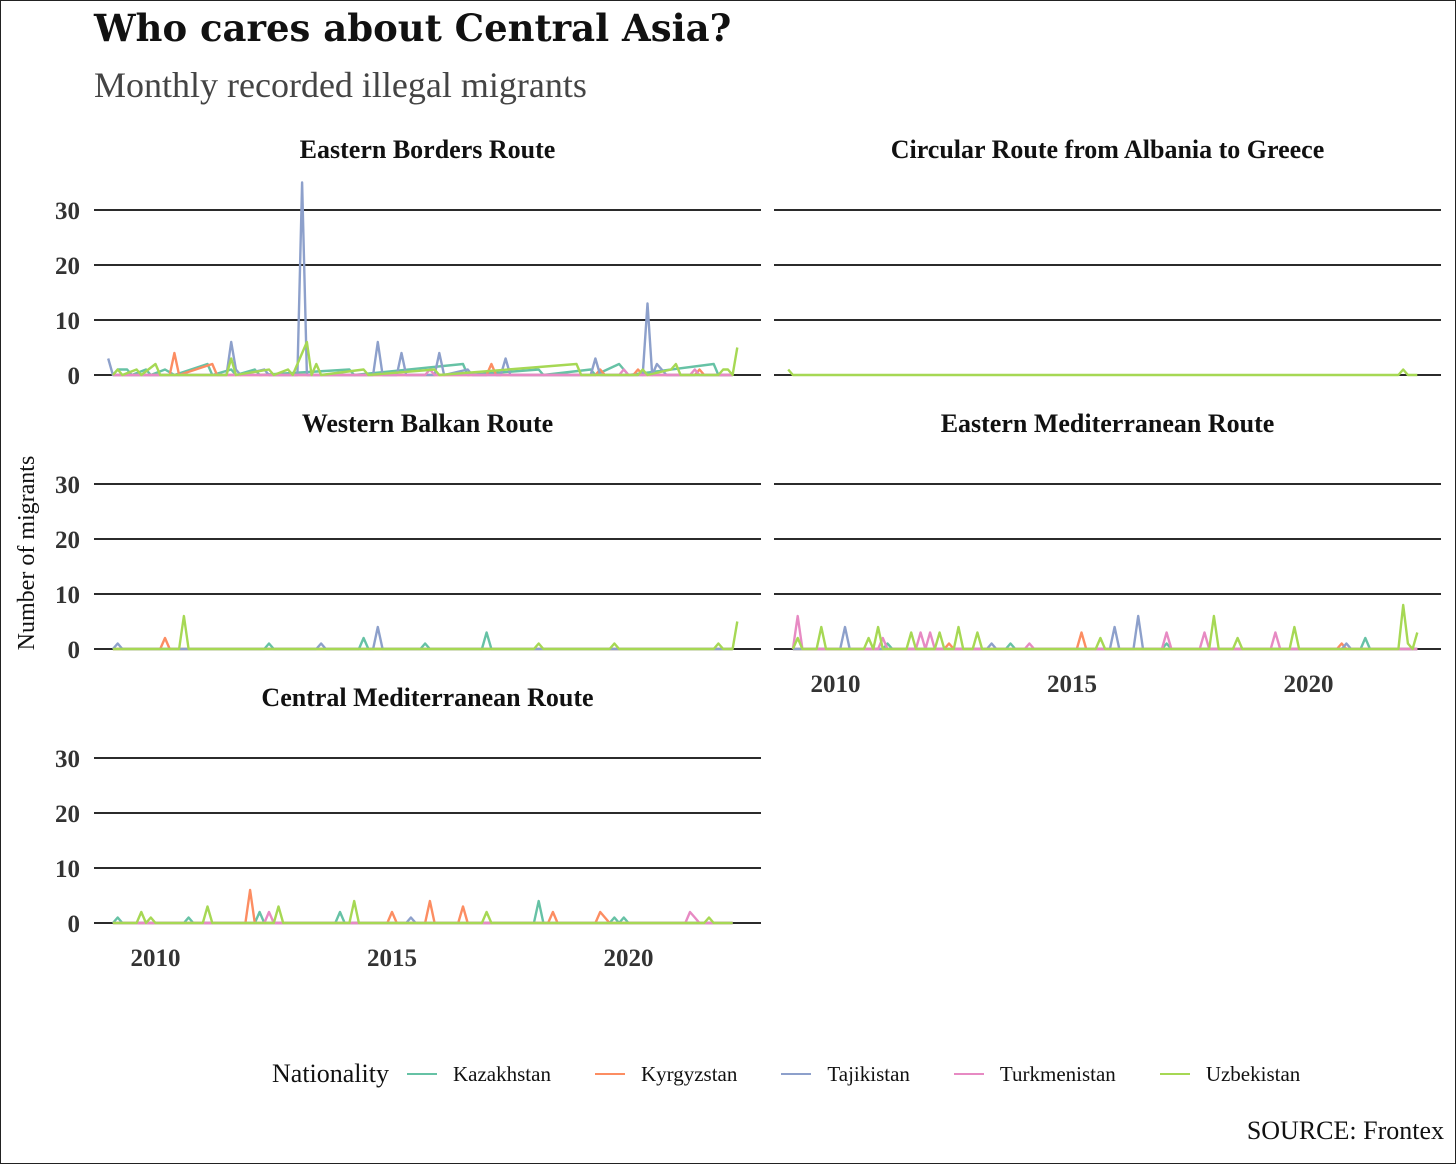 The image size is (1456, 1164). What do you see at coordinates (1174, 1074) in the screenshot?
I see `legend-key-uzbekistan` at bounding box center [1174, 1074].